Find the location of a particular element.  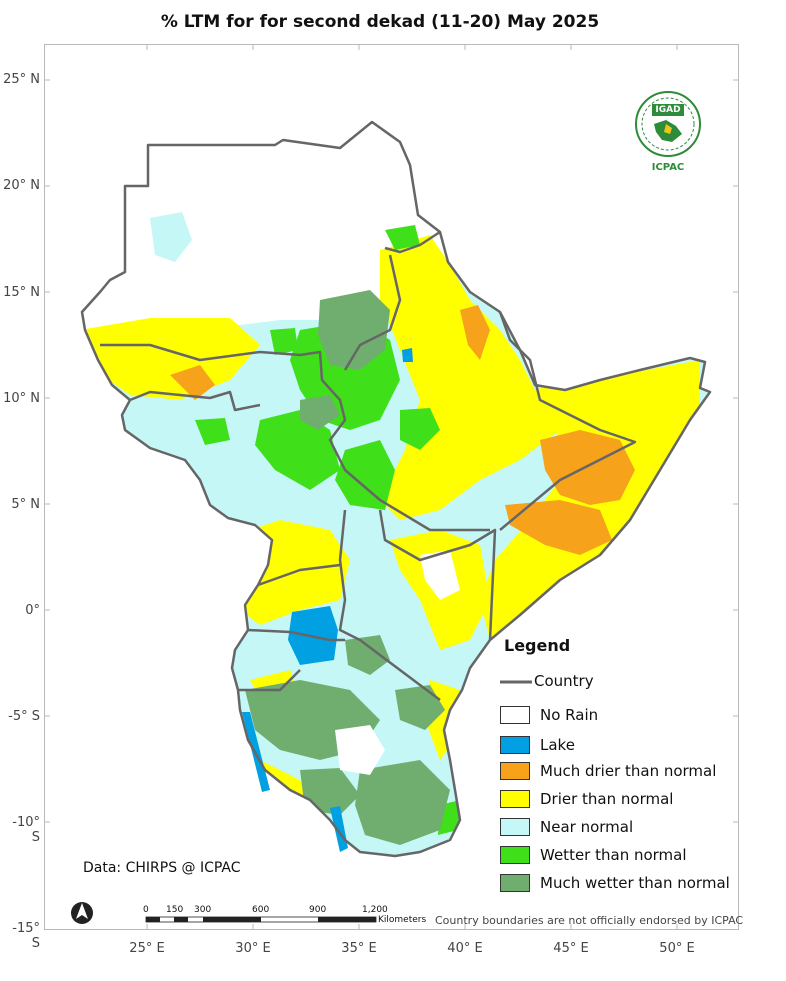

scale-tick: 150 is located at coordinates (175, 910).